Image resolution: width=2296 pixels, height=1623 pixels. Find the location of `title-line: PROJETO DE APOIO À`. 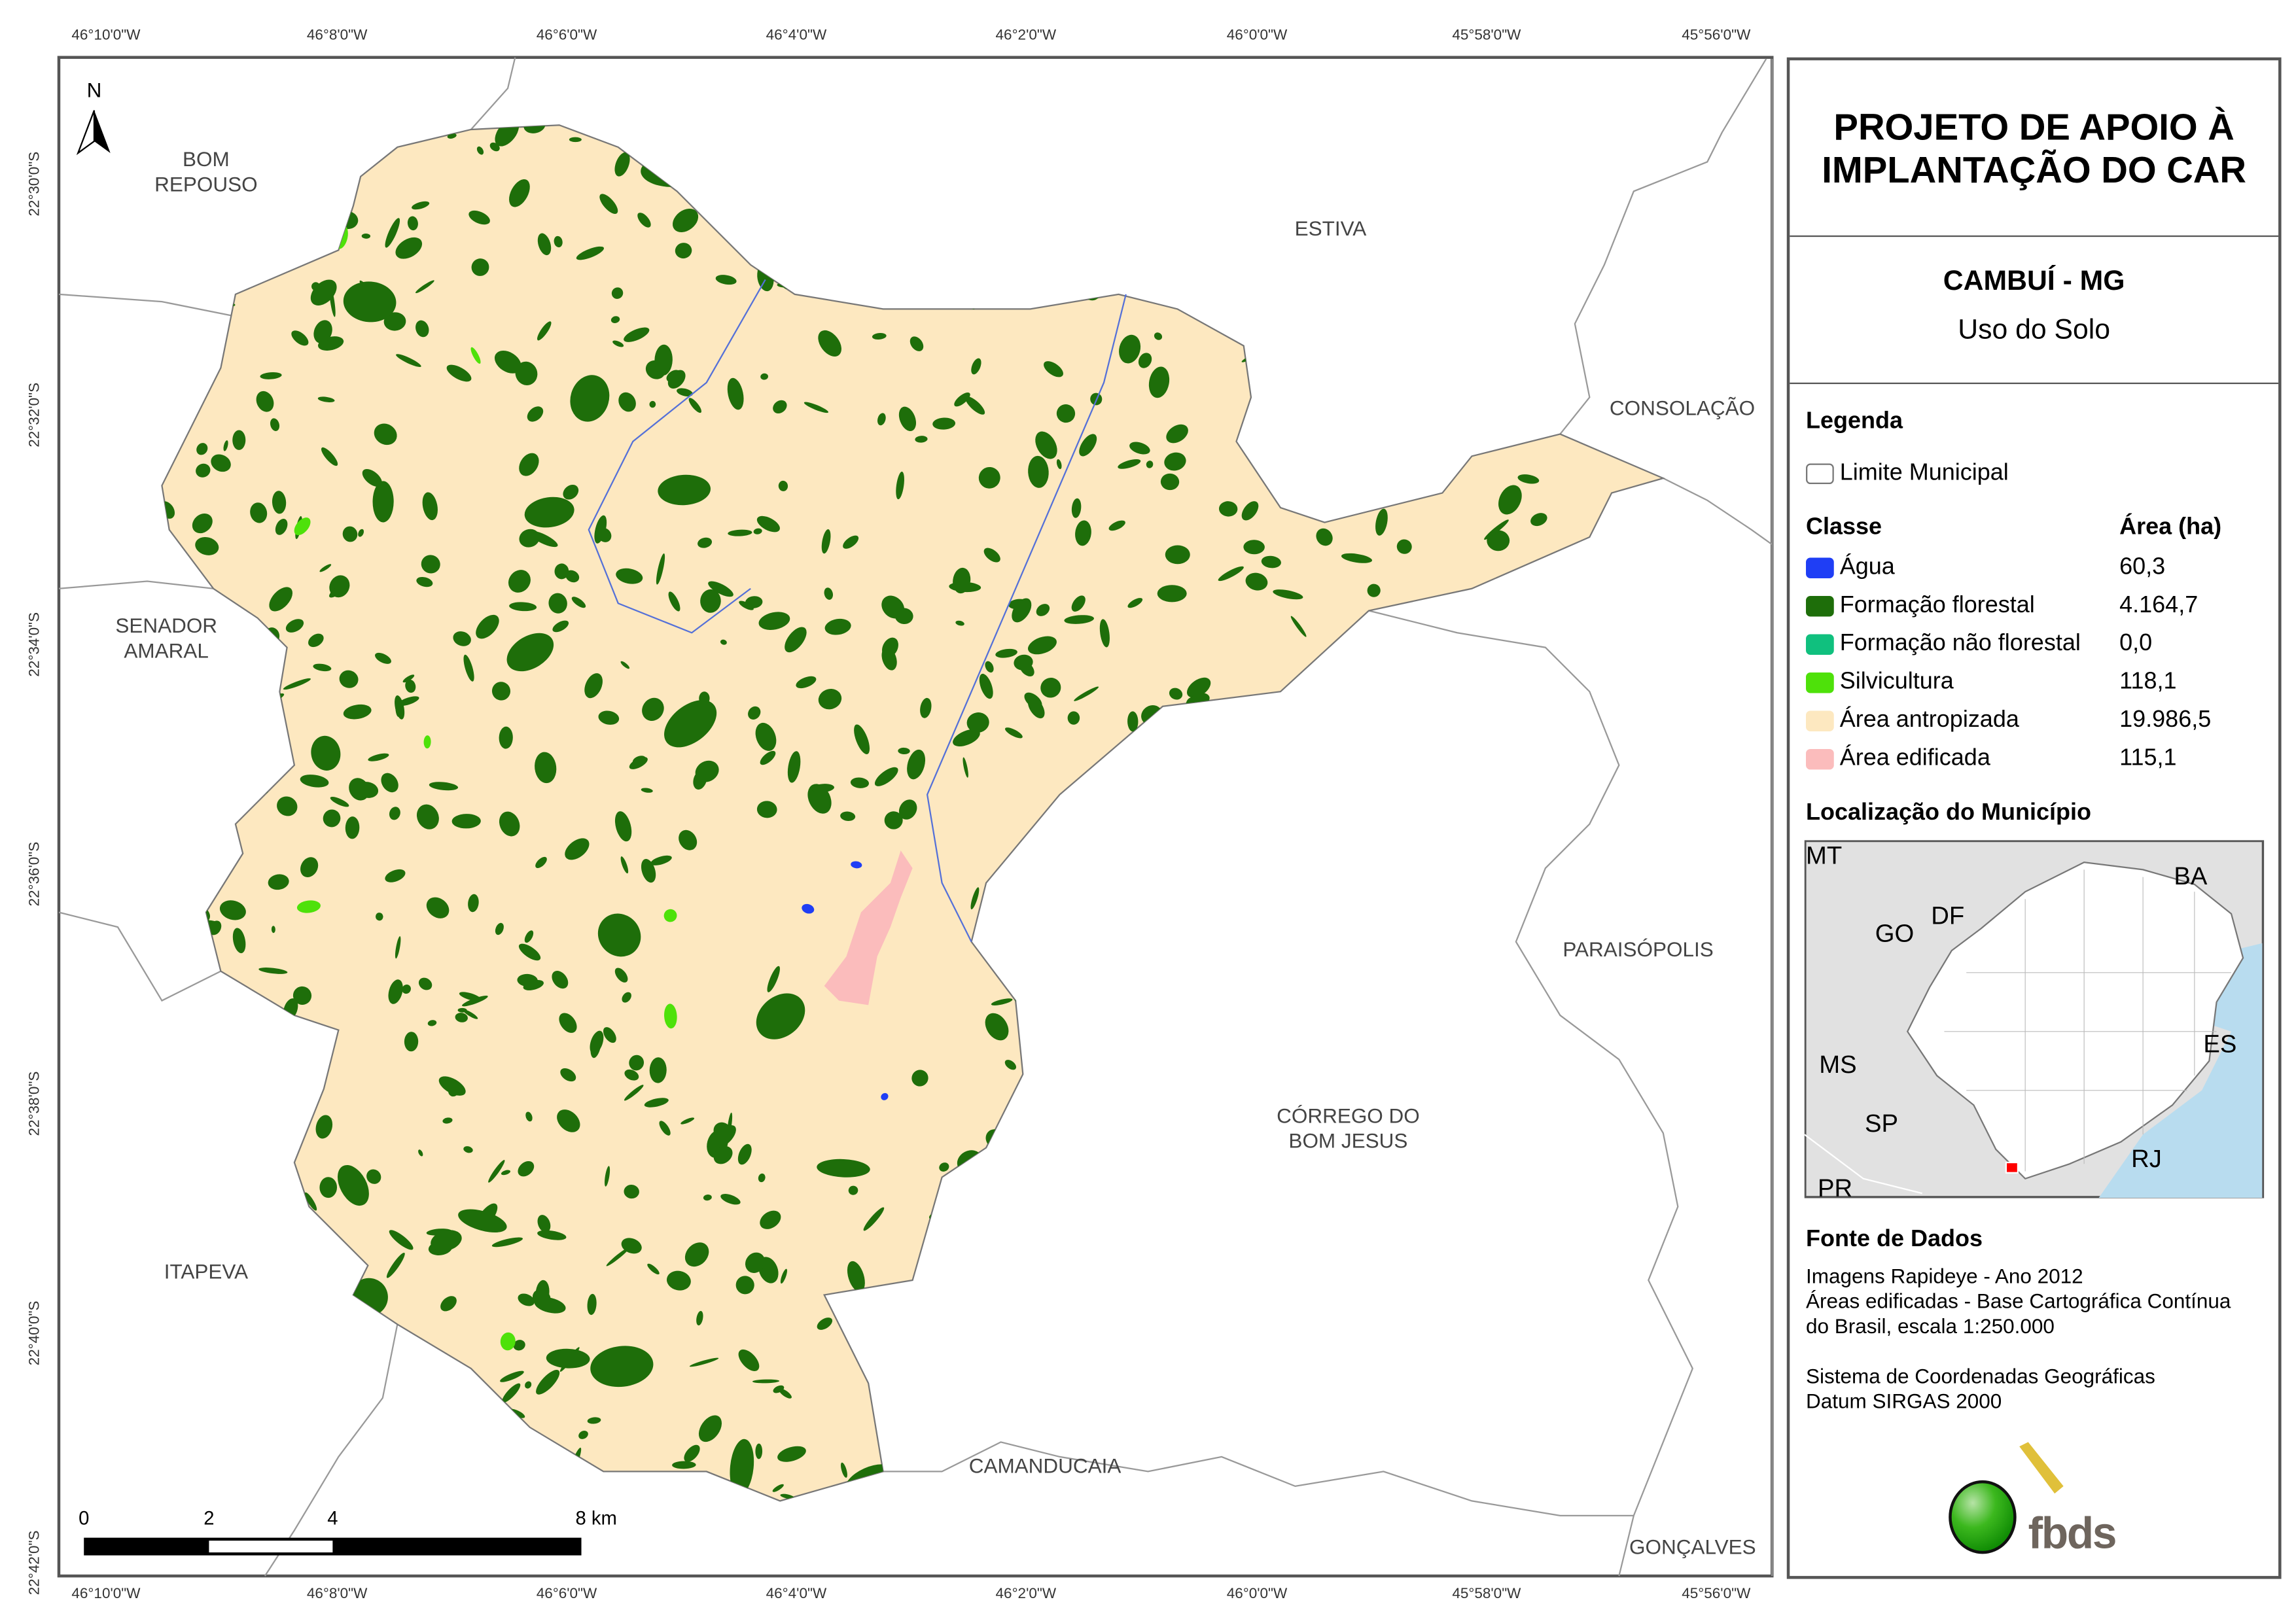

title-line: PROJETO DE APOIO À is located at coordinates (2034, 128).